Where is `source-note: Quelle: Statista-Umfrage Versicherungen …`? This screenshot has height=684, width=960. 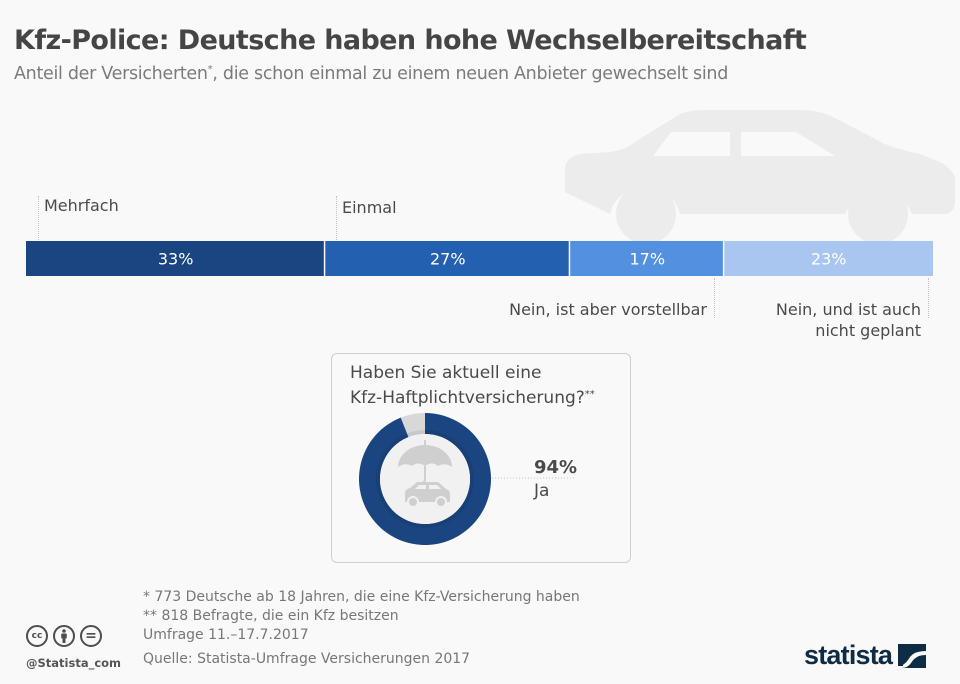
source-note: Quelle: Statista-Umfrage Versicherungen … is located at coordinates (307, 659).